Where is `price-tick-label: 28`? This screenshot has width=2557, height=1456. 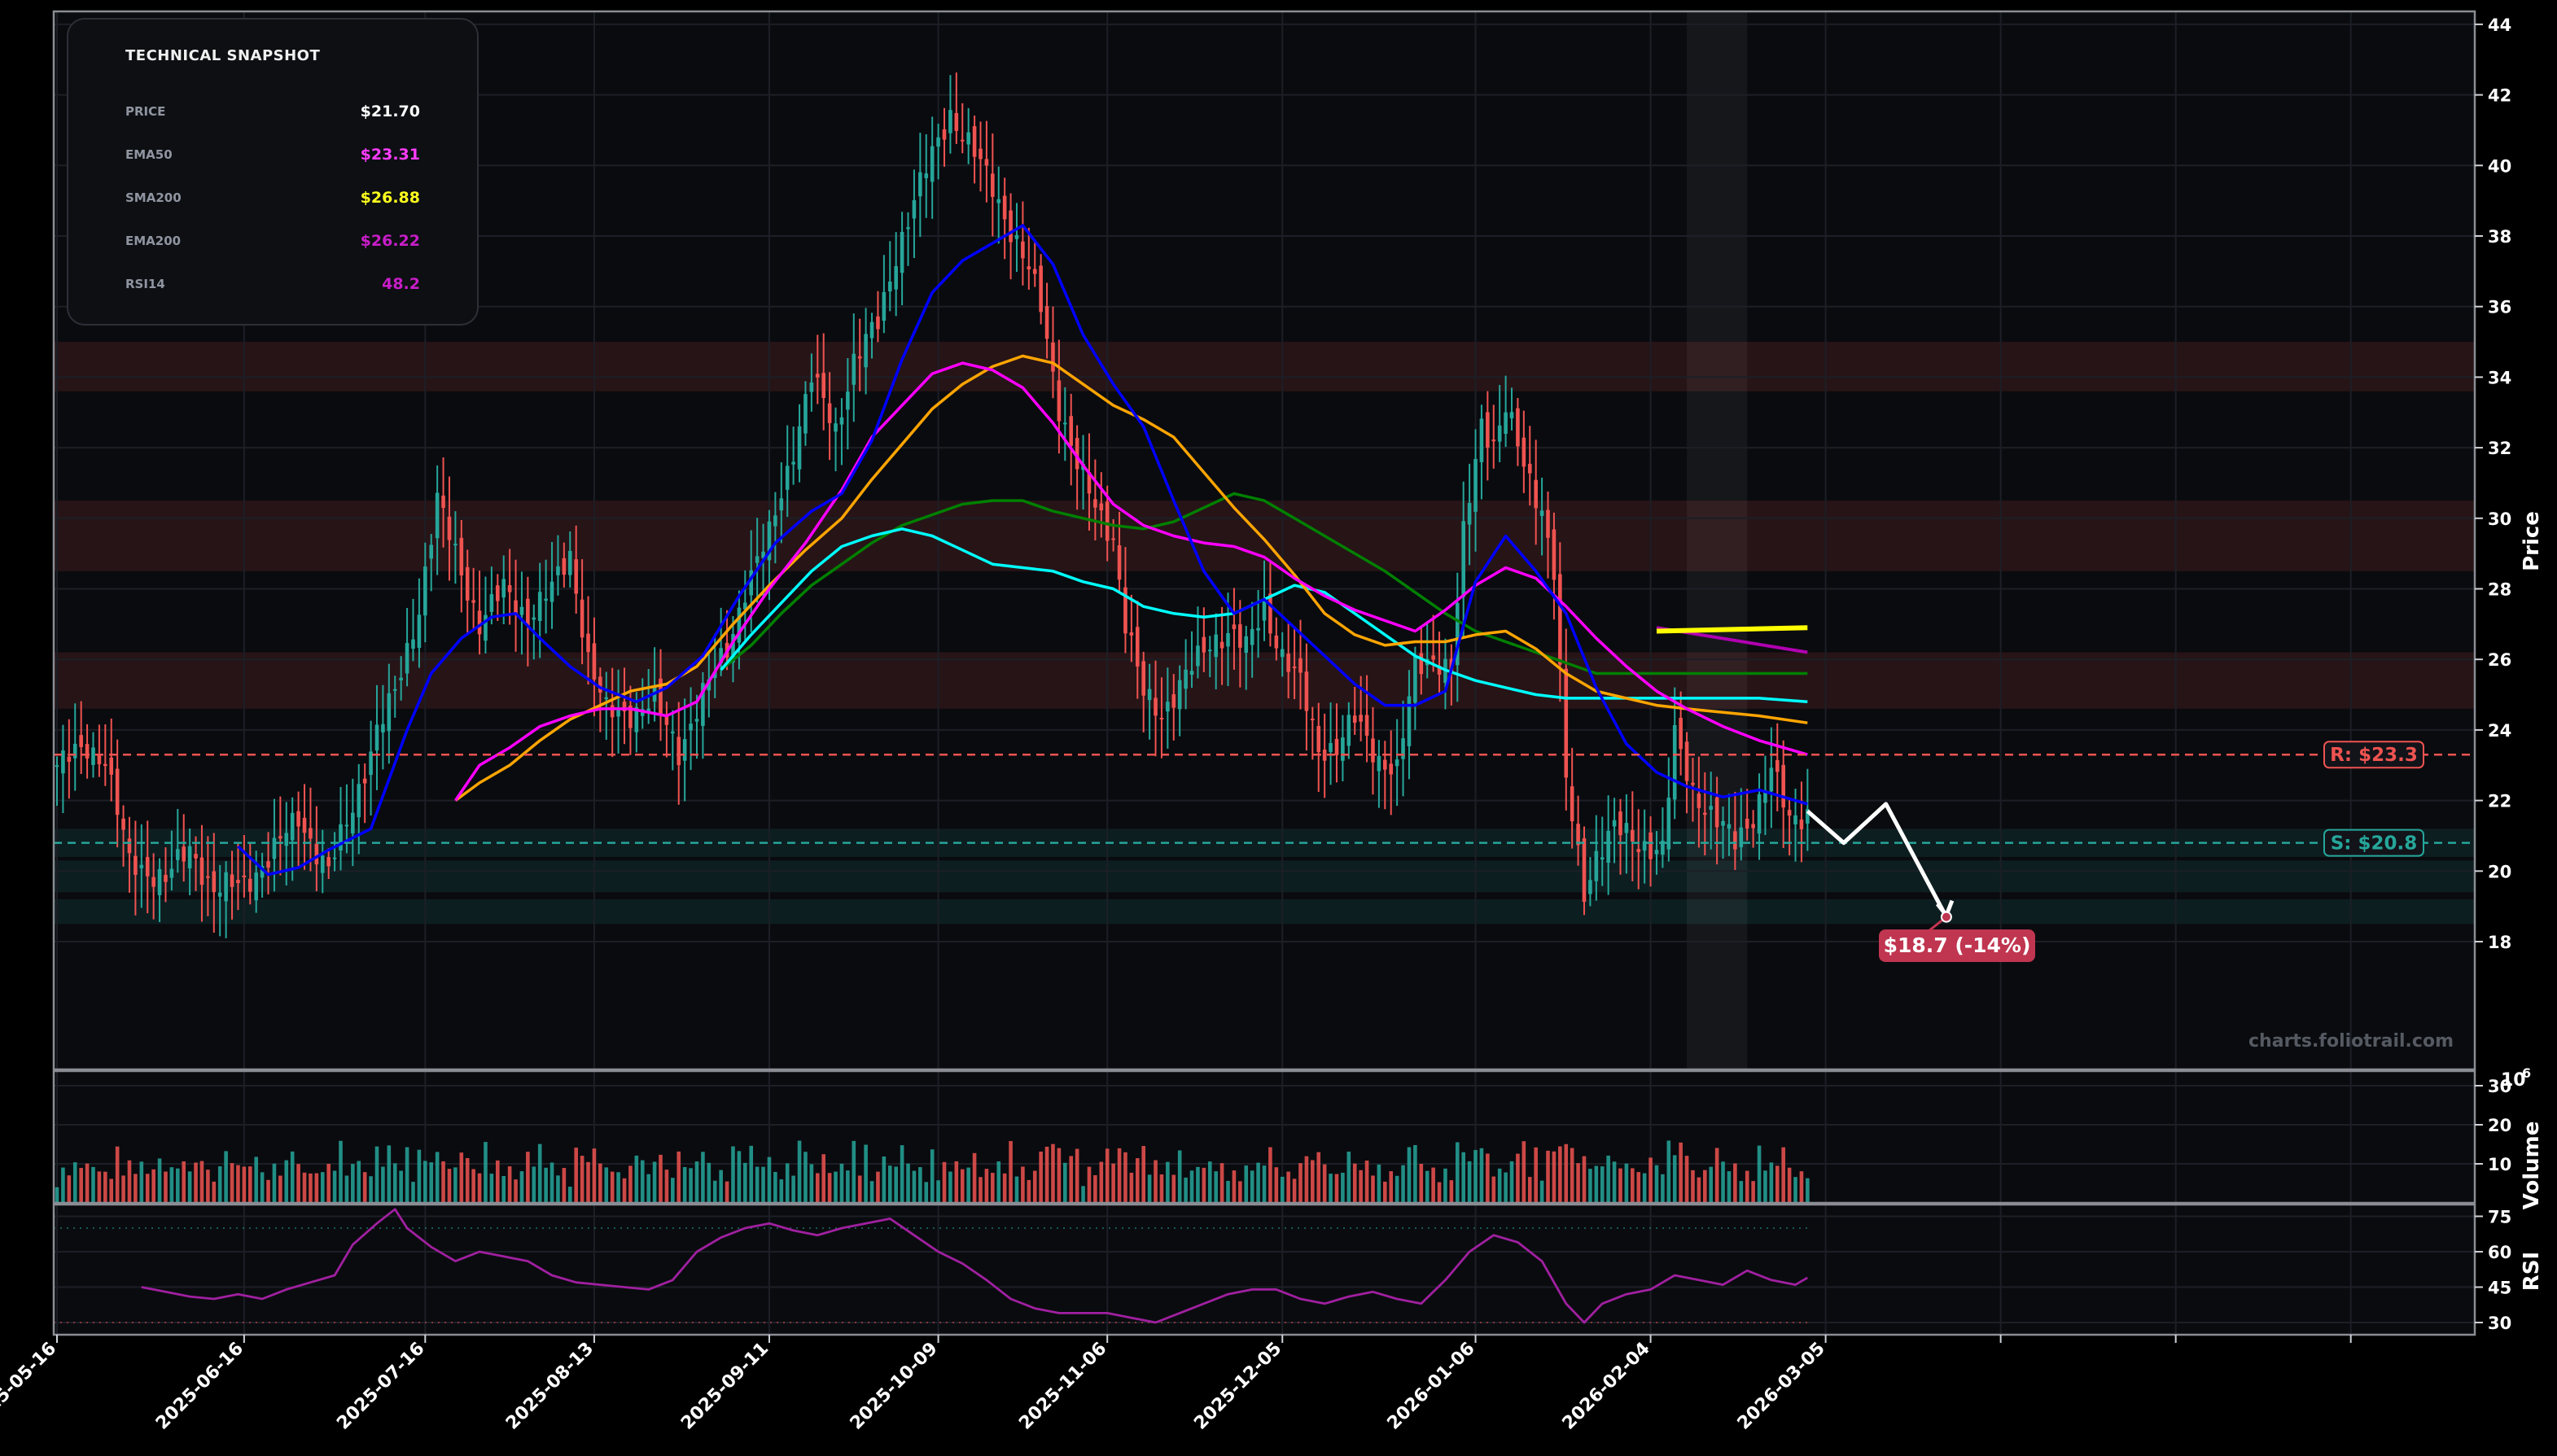 price-tick-label: 28 is located at coordinates (2499, 590).